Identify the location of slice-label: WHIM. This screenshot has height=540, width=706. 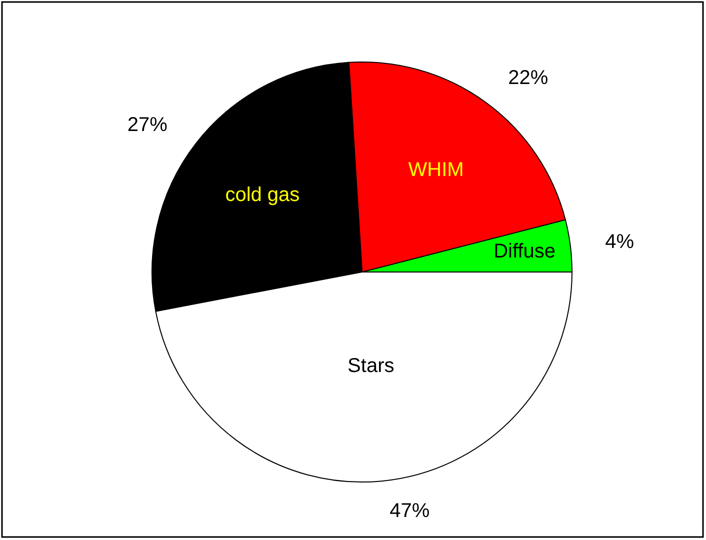
(436, 170).